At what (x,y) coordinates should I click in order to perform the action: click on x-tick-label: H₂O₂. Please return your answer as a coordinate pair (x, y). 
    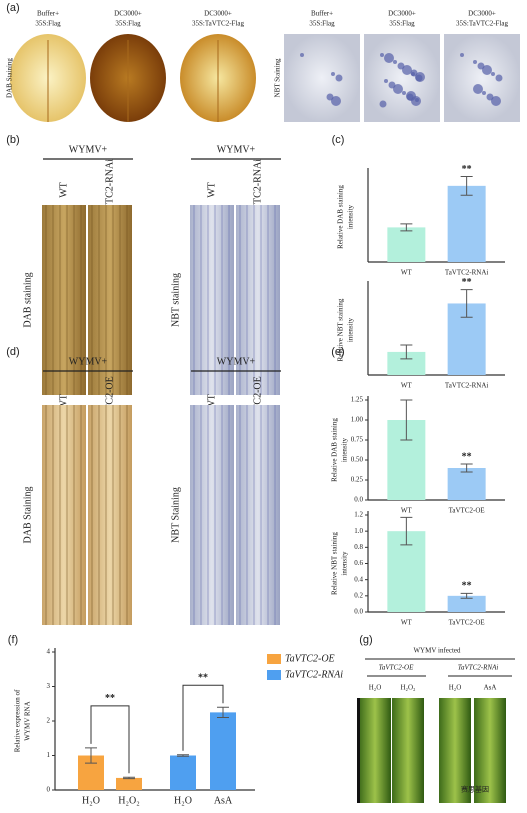
    Looking at the image, I should click on (128, 800).